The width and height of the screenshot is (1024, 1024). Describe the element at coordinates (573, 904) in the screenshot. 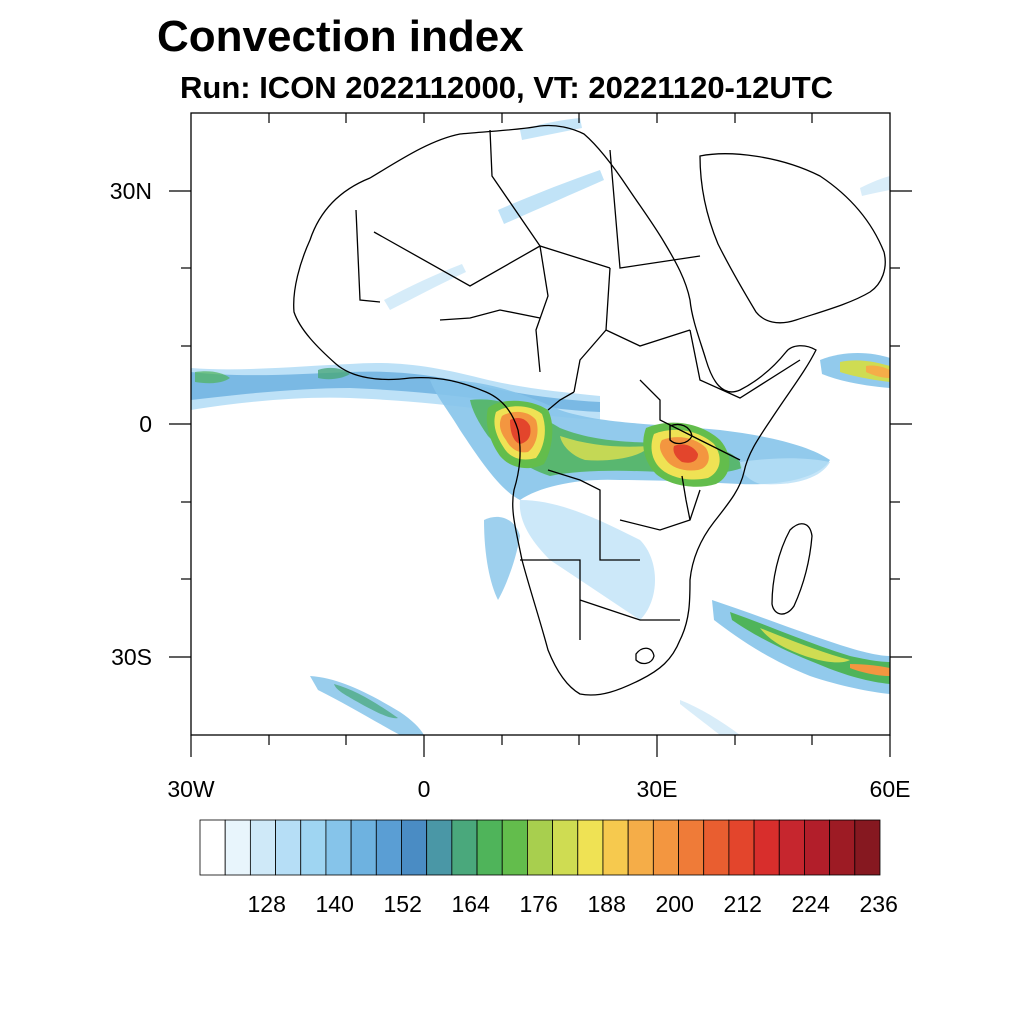

I see `colorbar-labels: 128 140 152 164 176 188 200 212 224 236` at that location.